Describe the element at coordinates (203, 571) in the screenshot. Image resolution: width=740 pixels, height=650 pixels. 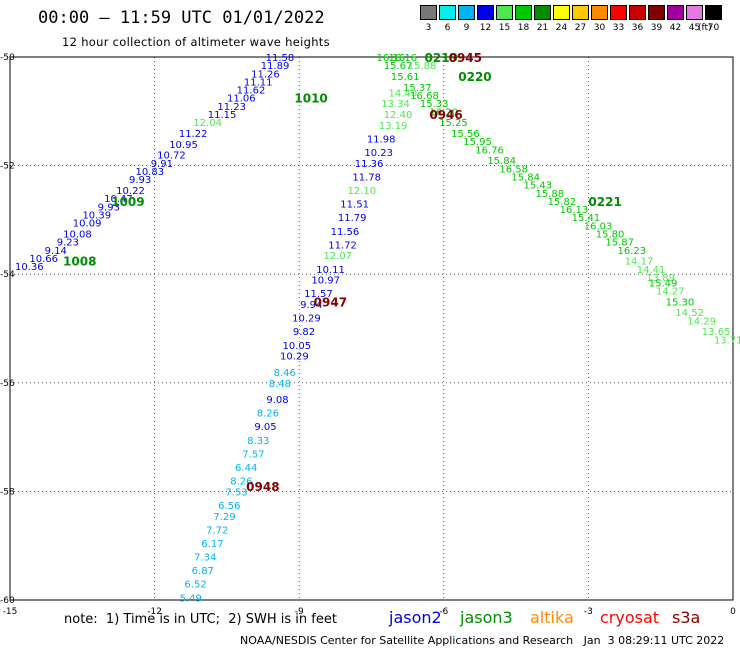
I see `wave-height-value: 6.87` at that location.